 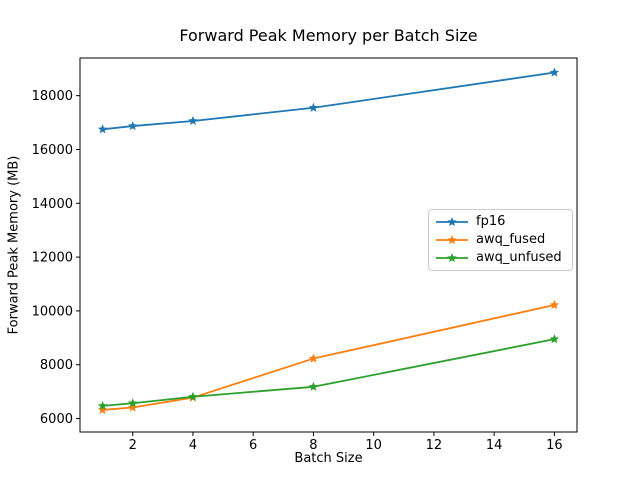 I want to click on y-tick-label: 14000, so click(x=52, y=204).